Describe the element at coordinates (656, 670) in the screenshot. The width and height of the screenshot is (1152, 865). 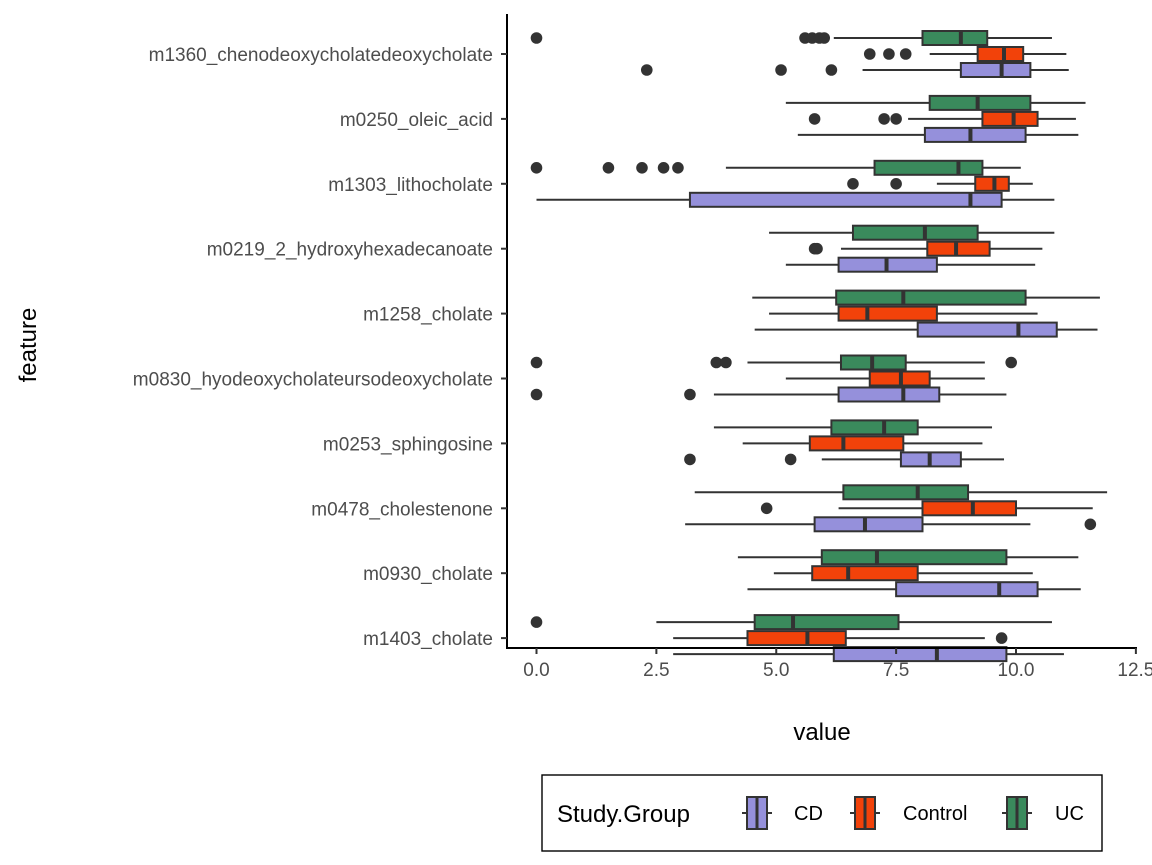
I see `x-tick-label: 2.5` at that location.